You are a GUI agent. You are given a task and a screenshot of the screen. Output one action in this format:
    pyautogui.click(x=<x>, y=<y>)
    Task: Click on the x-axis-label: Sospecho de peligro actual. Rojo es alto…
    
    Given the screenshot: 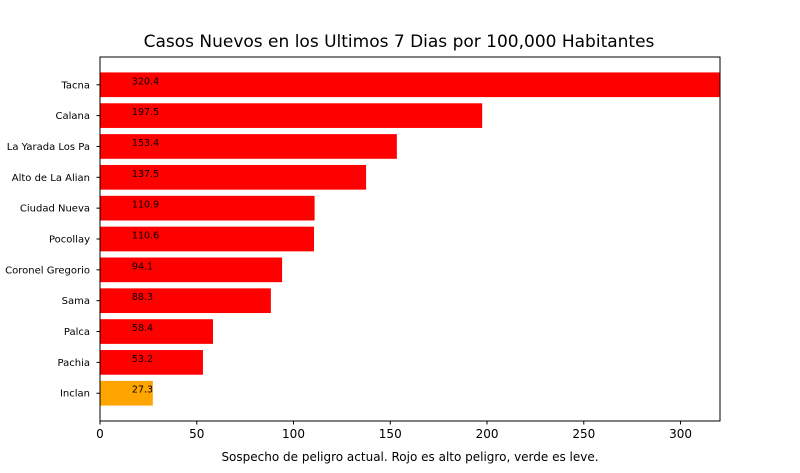 What is the action you would take?
    pyautogui.click(x=409, y=457)
    